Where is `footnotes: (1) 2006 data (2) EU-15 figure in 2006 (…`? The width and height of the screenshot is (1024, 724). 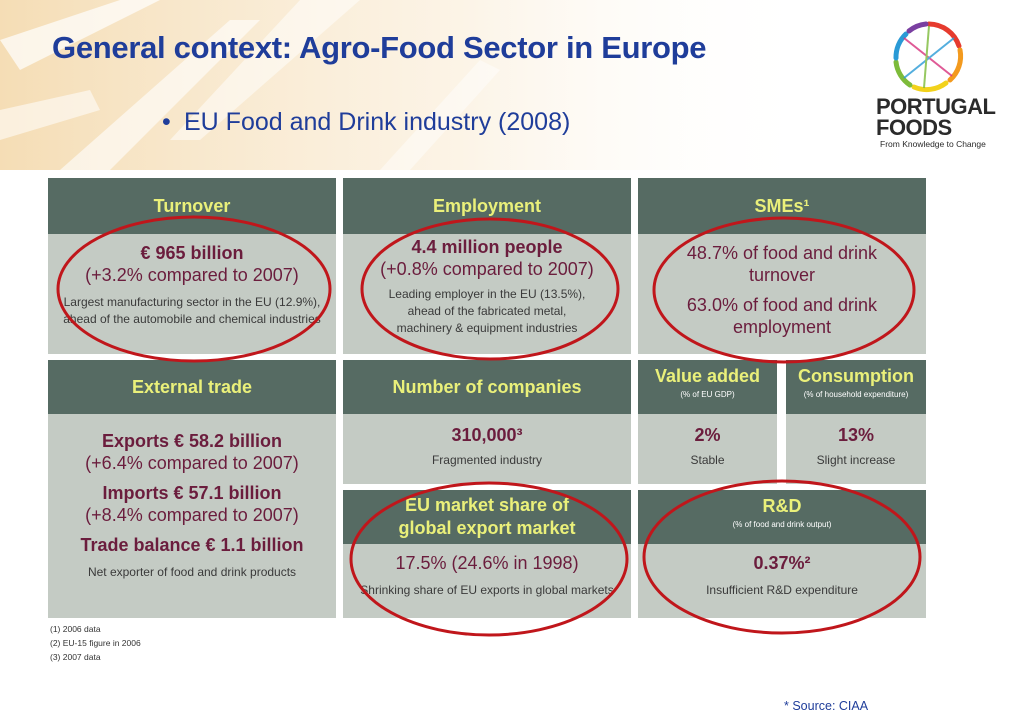 footnotes: (1) 2006 data (2) EU-15 figure in 2006 (… is located at coordinates (95, 643).